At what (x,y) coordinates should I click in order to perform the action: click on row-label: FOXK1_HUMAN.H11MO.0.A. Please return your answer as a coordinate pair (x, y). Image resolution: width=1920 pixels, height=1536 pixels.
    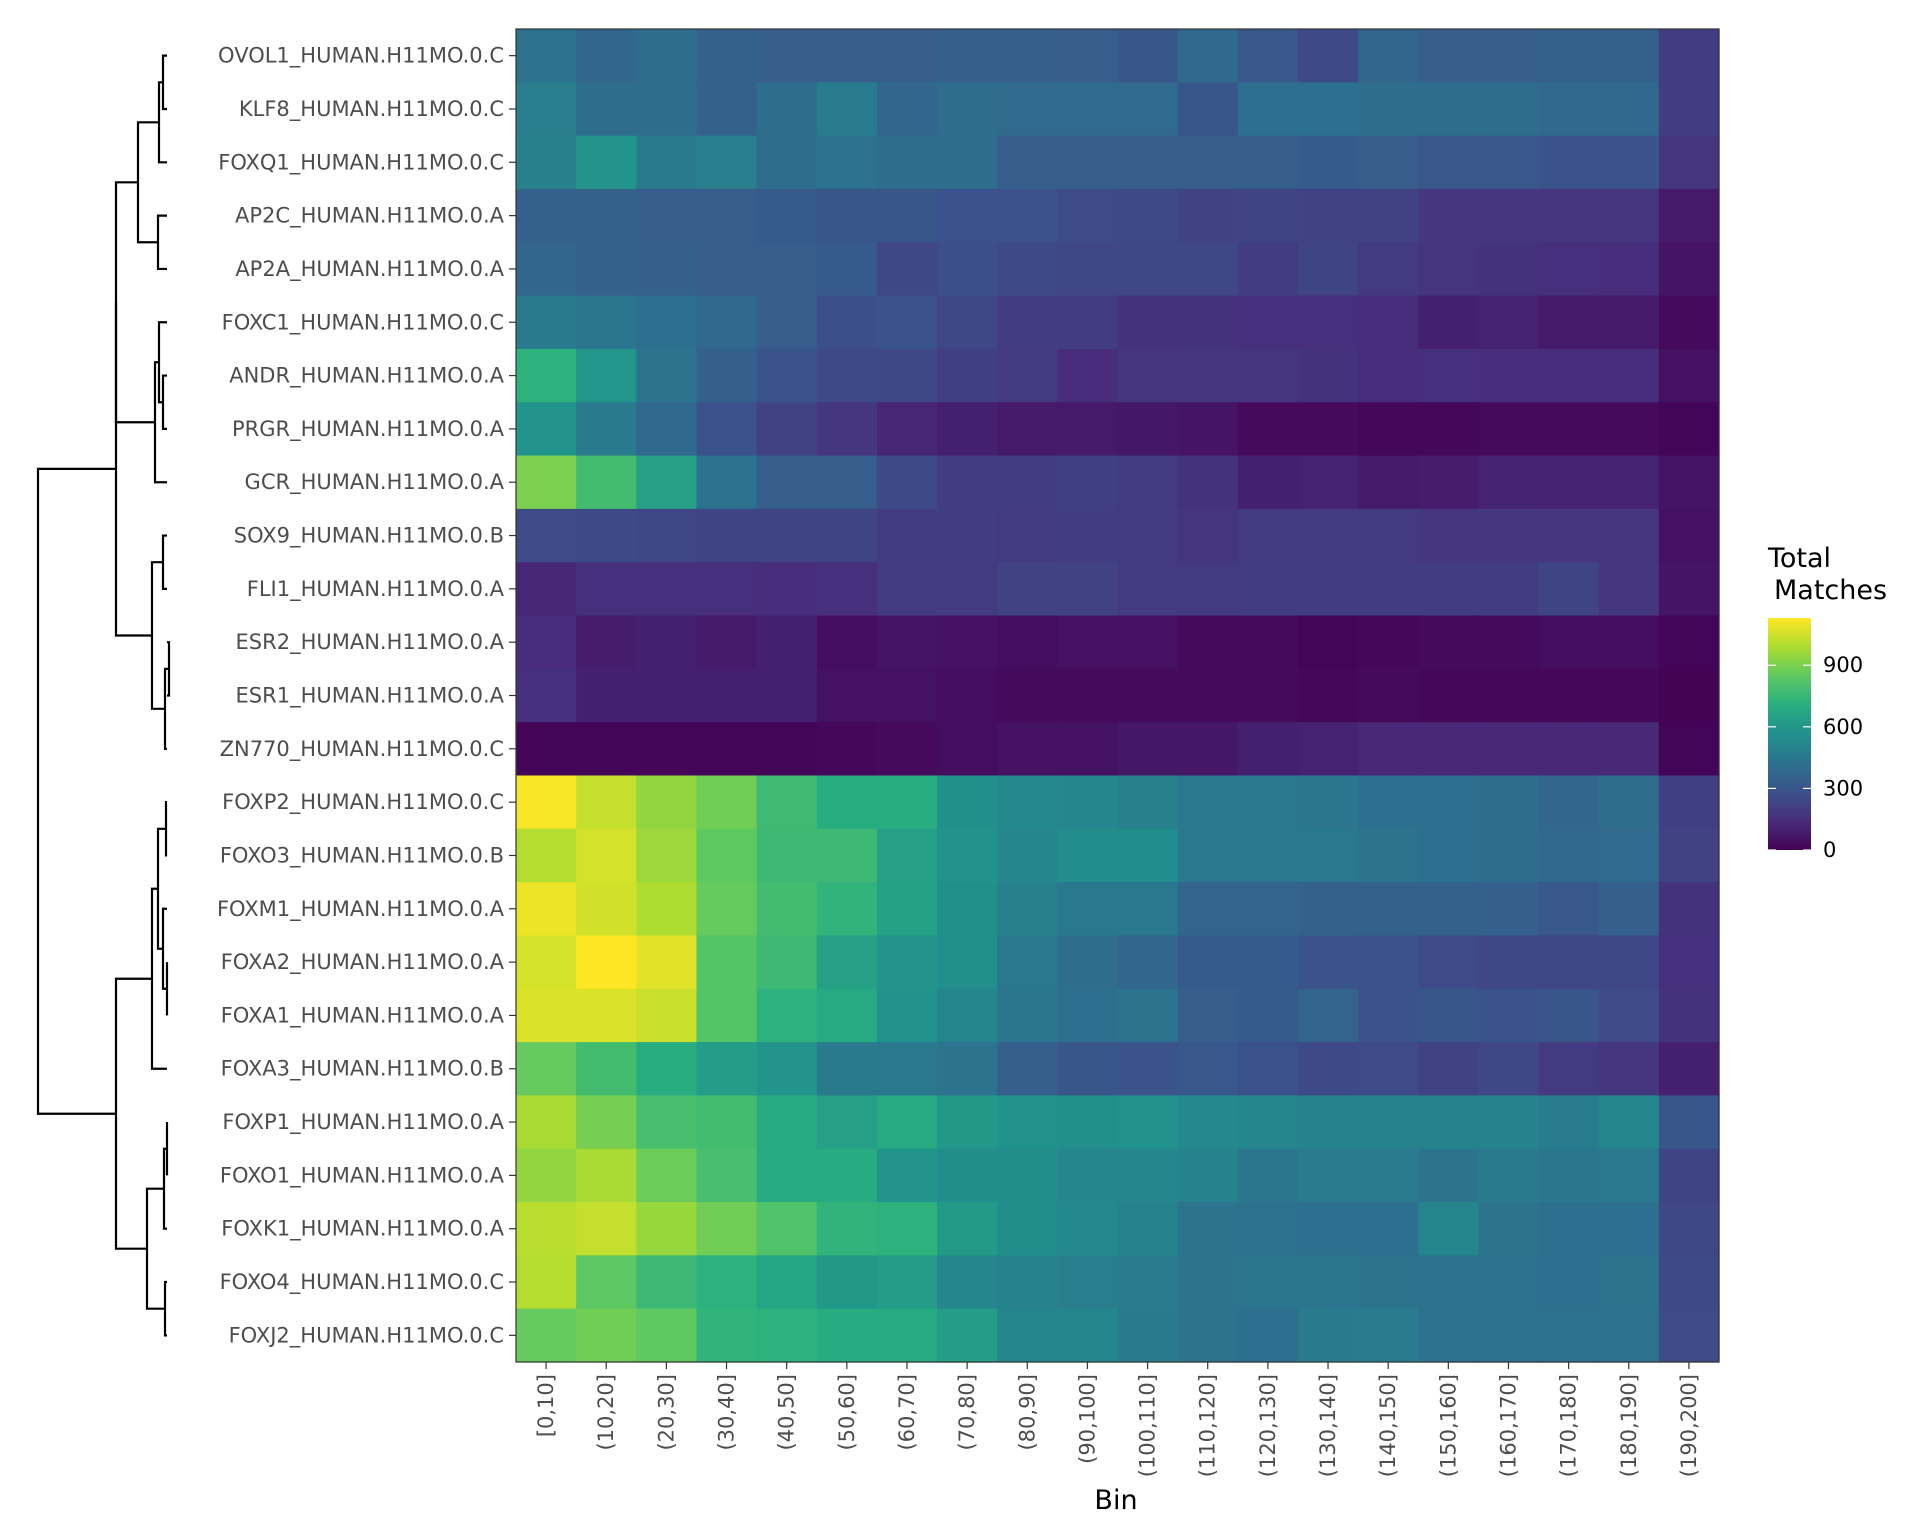
    Looking at the image, I should click on (362, 1229).